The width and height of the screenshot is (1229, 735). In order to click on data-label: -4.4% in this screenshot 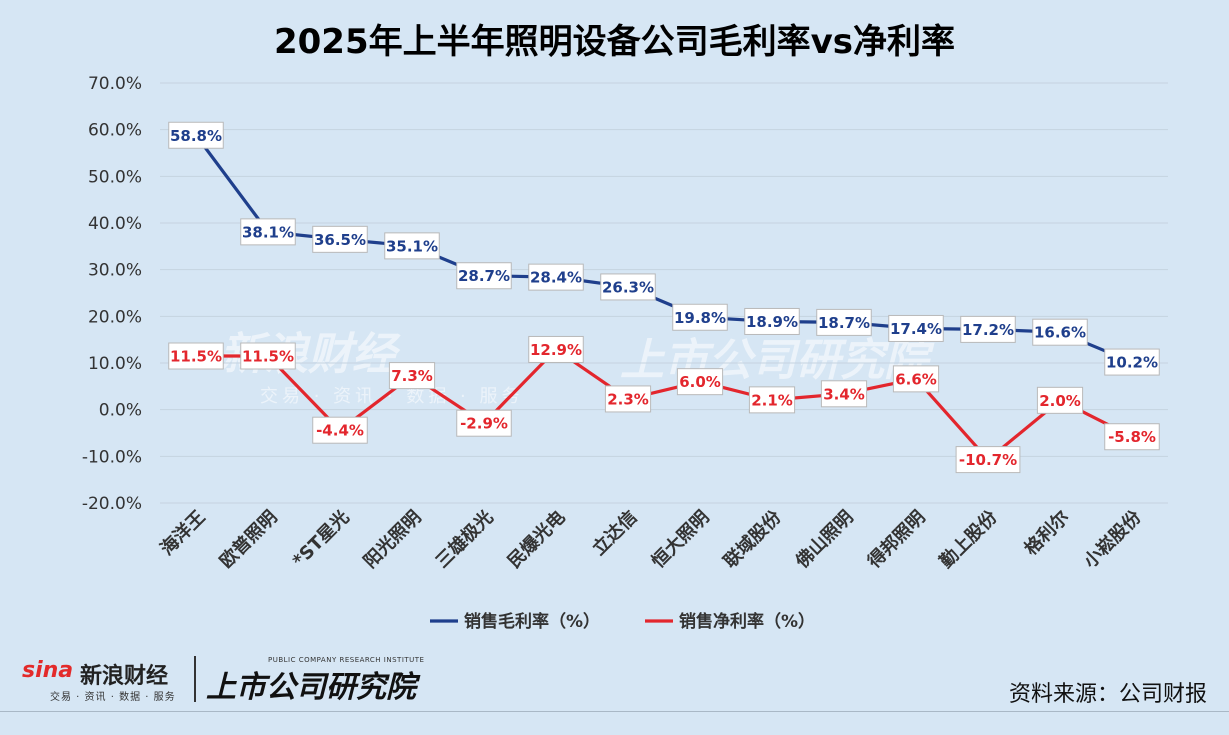, I will do `click(340, 430)`.